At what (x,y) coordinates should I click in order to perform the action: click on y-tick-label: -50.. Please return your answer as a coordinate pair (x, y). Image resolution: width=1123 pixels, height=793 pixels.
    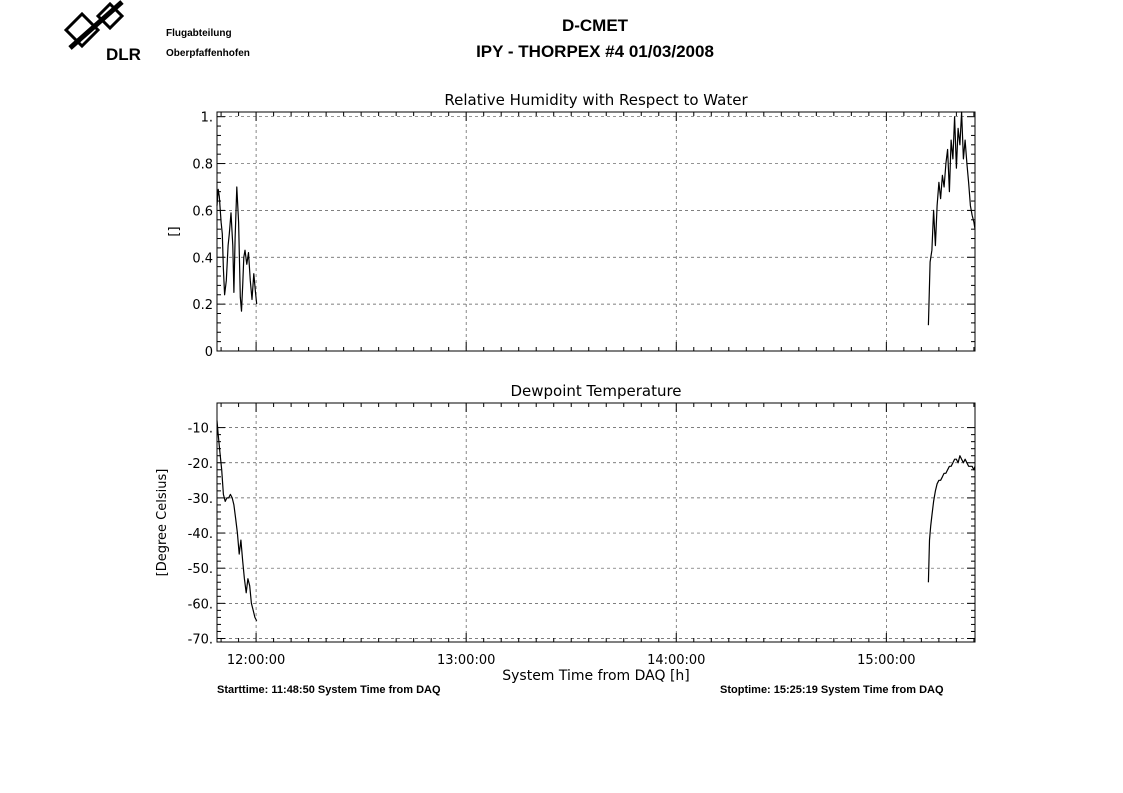
    Looking at the image, I should click on (200, 569).